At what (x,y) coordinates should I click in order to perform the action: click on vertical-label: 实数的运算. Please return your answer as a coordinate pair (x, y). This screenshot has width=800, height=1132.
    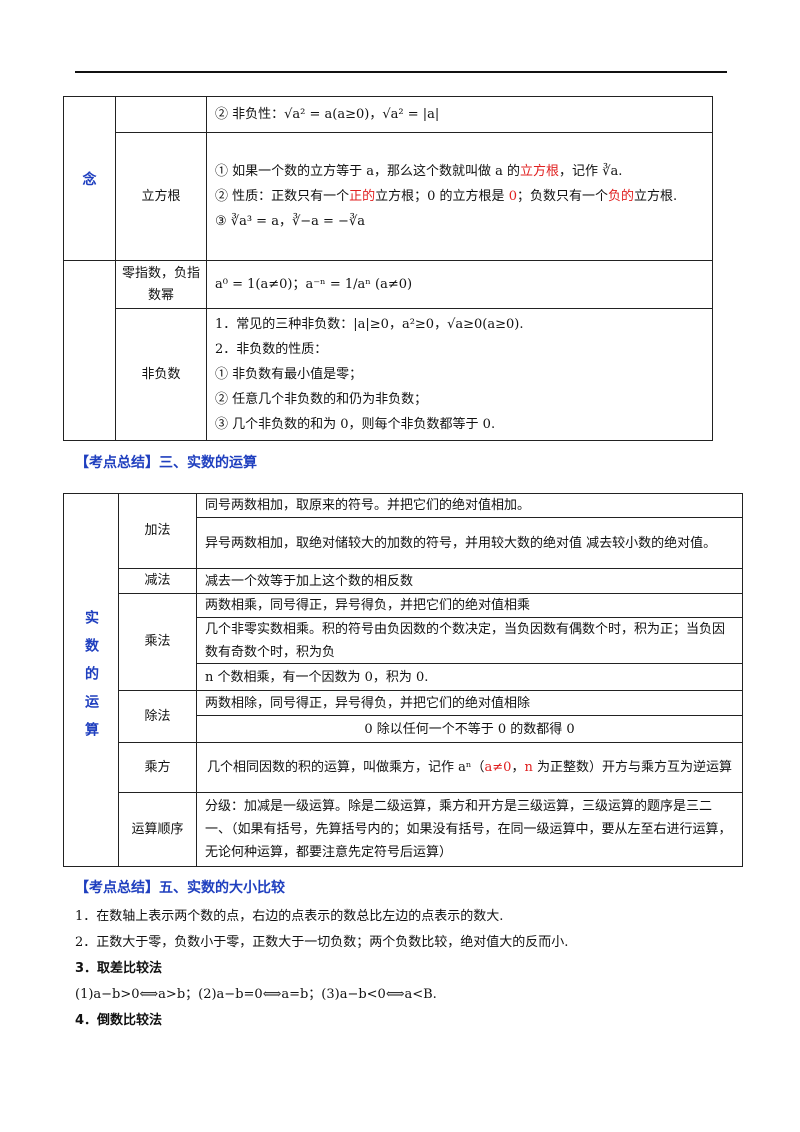
    Looking at the image, I should click on (91, 680).